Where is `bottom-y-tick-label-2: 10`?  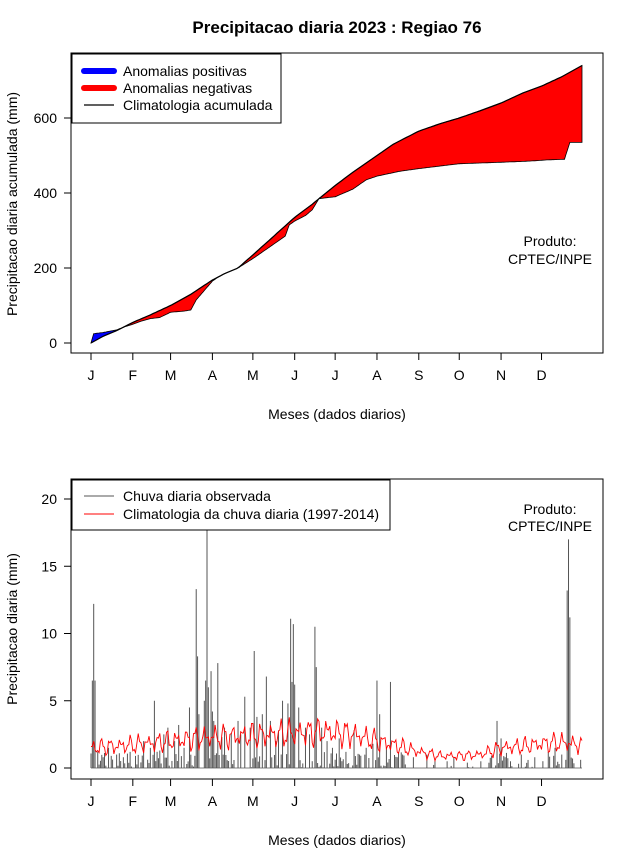 bottom-y-tick-label-2: 10 is located at coordinates (49, 634).